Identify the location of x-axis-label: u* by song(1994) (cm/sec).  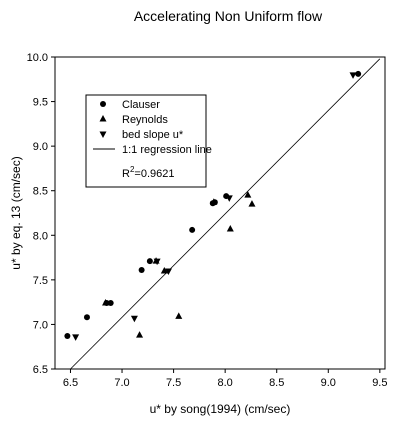
(220, 409).